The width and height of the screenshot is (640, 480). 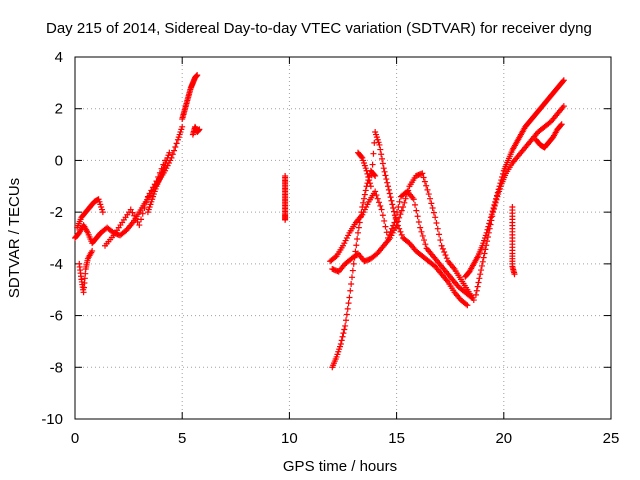 What do you see at coordinates (513, 240) in the screenshot?
I see `series-arc-late-c` at bounding box center [513, 240].